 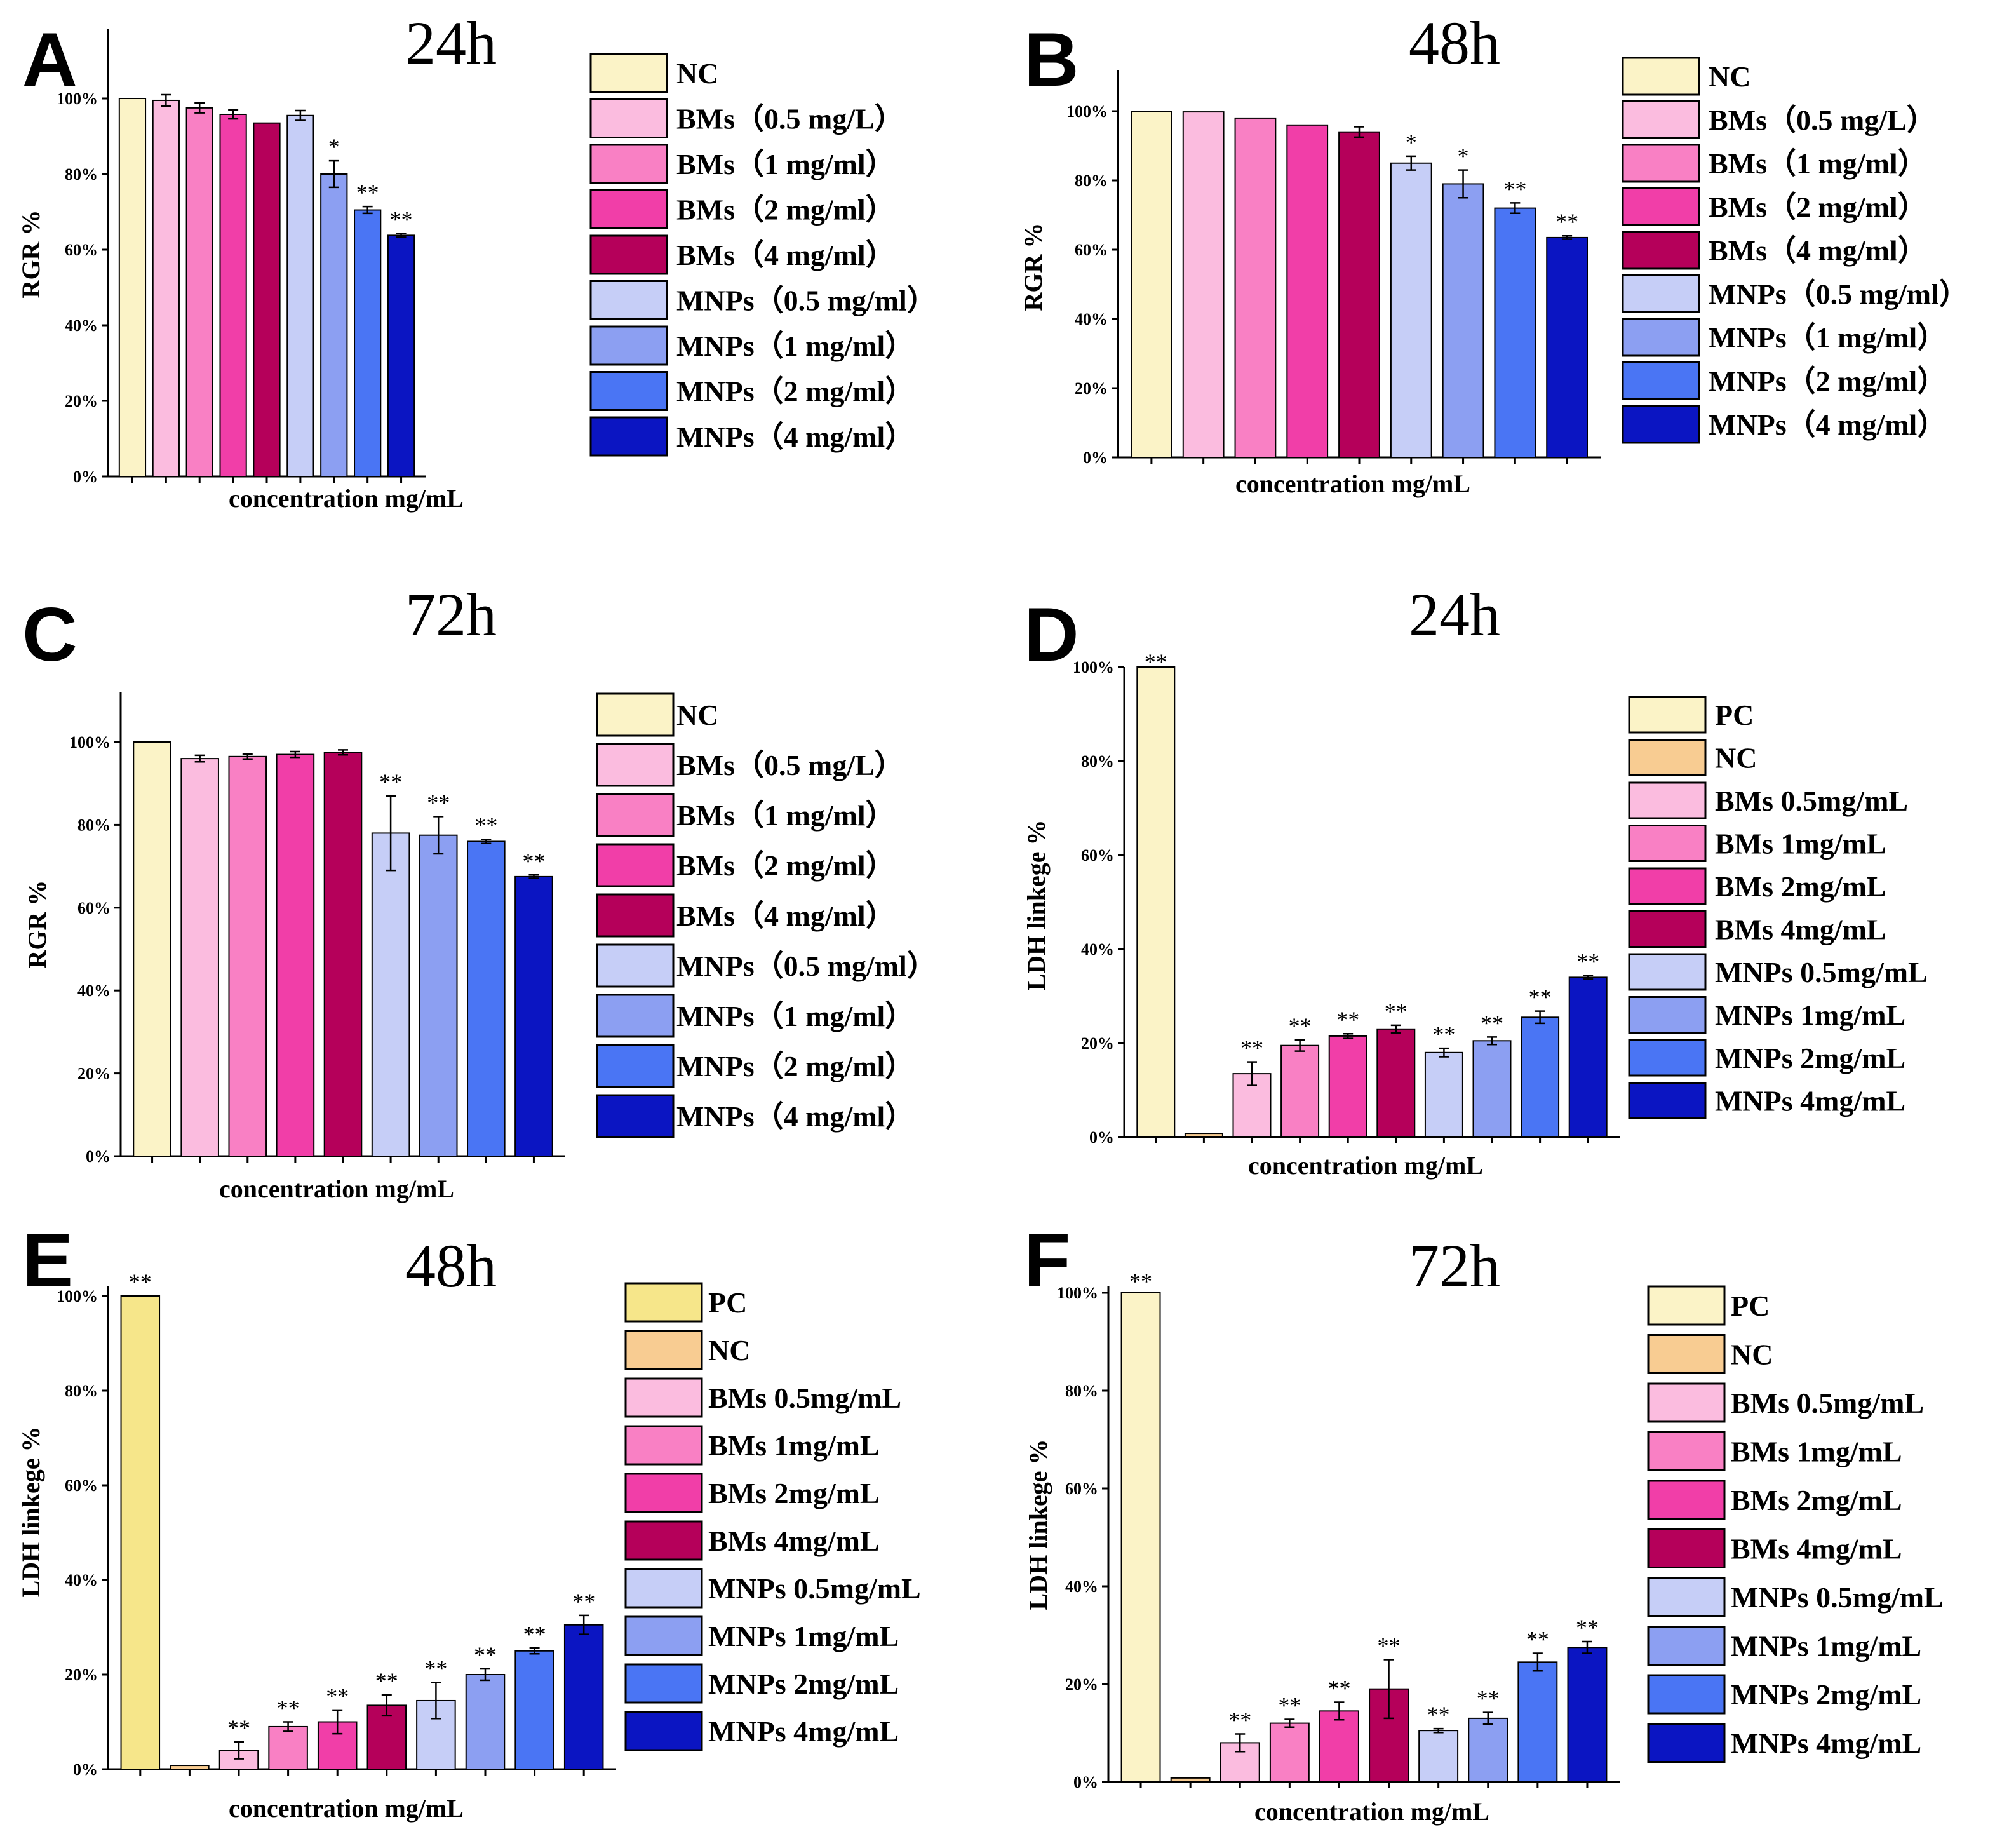 I want to click on legend-label: MNPs（4 mg/ml）, so click(x=795, y=437).